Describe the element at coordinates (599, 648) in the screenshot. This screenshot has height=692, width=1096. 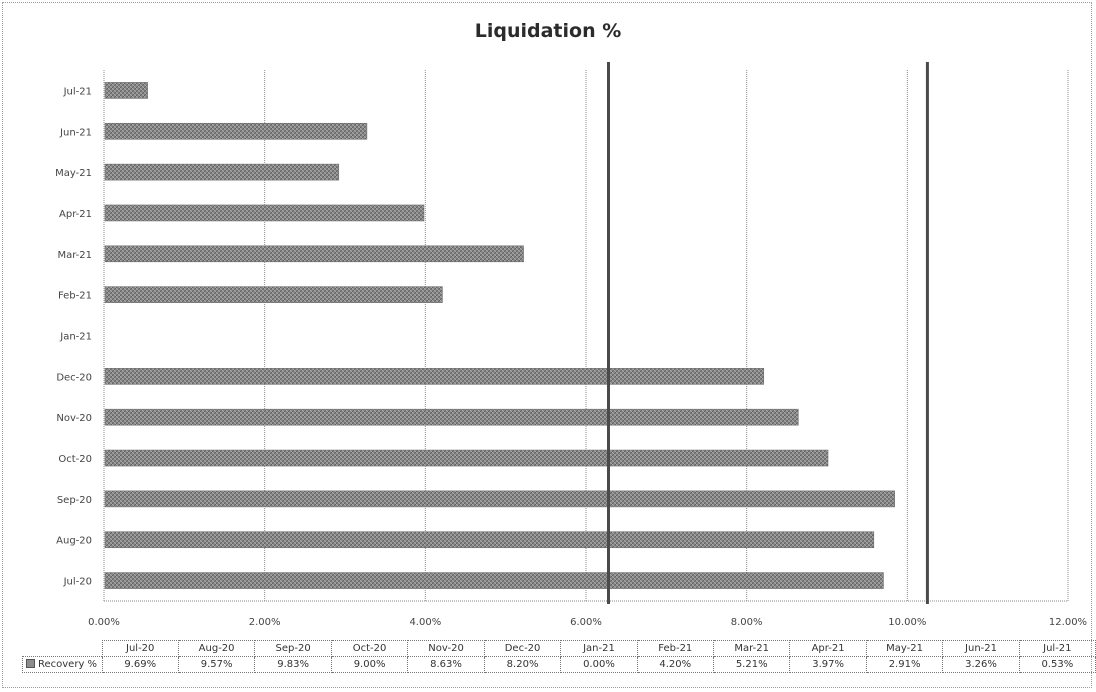
I see `data-table-month: Jan-21` at that location.